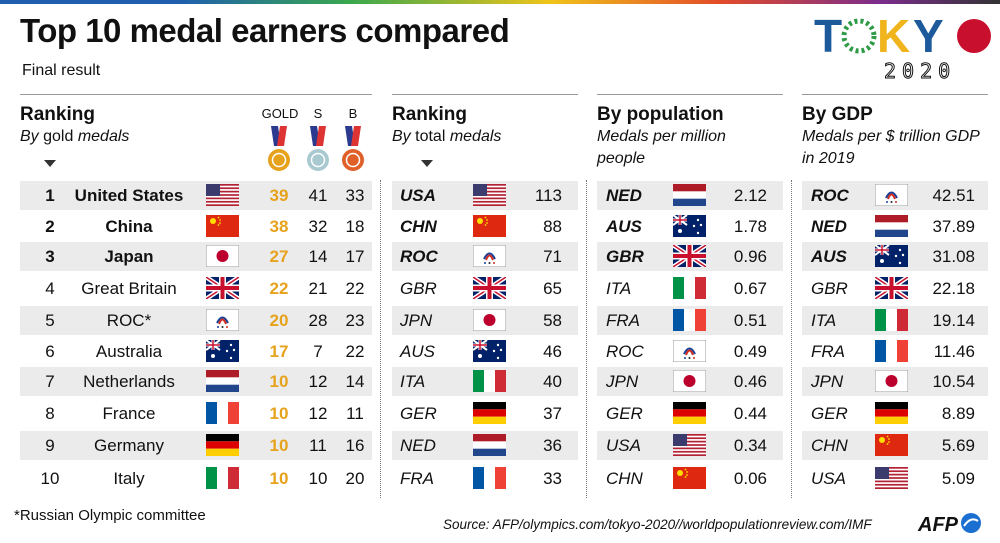  Describe the element at coordinates (129, 413) in the screenshot. I see `country-name: France` at that location.